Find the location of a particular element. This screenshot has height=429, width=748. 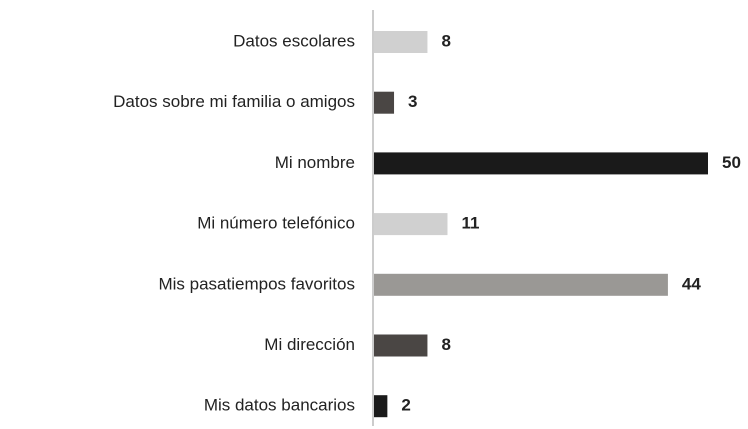

category-label: Datos sobre mi familia o amigos is located at coordinates (234, 101).